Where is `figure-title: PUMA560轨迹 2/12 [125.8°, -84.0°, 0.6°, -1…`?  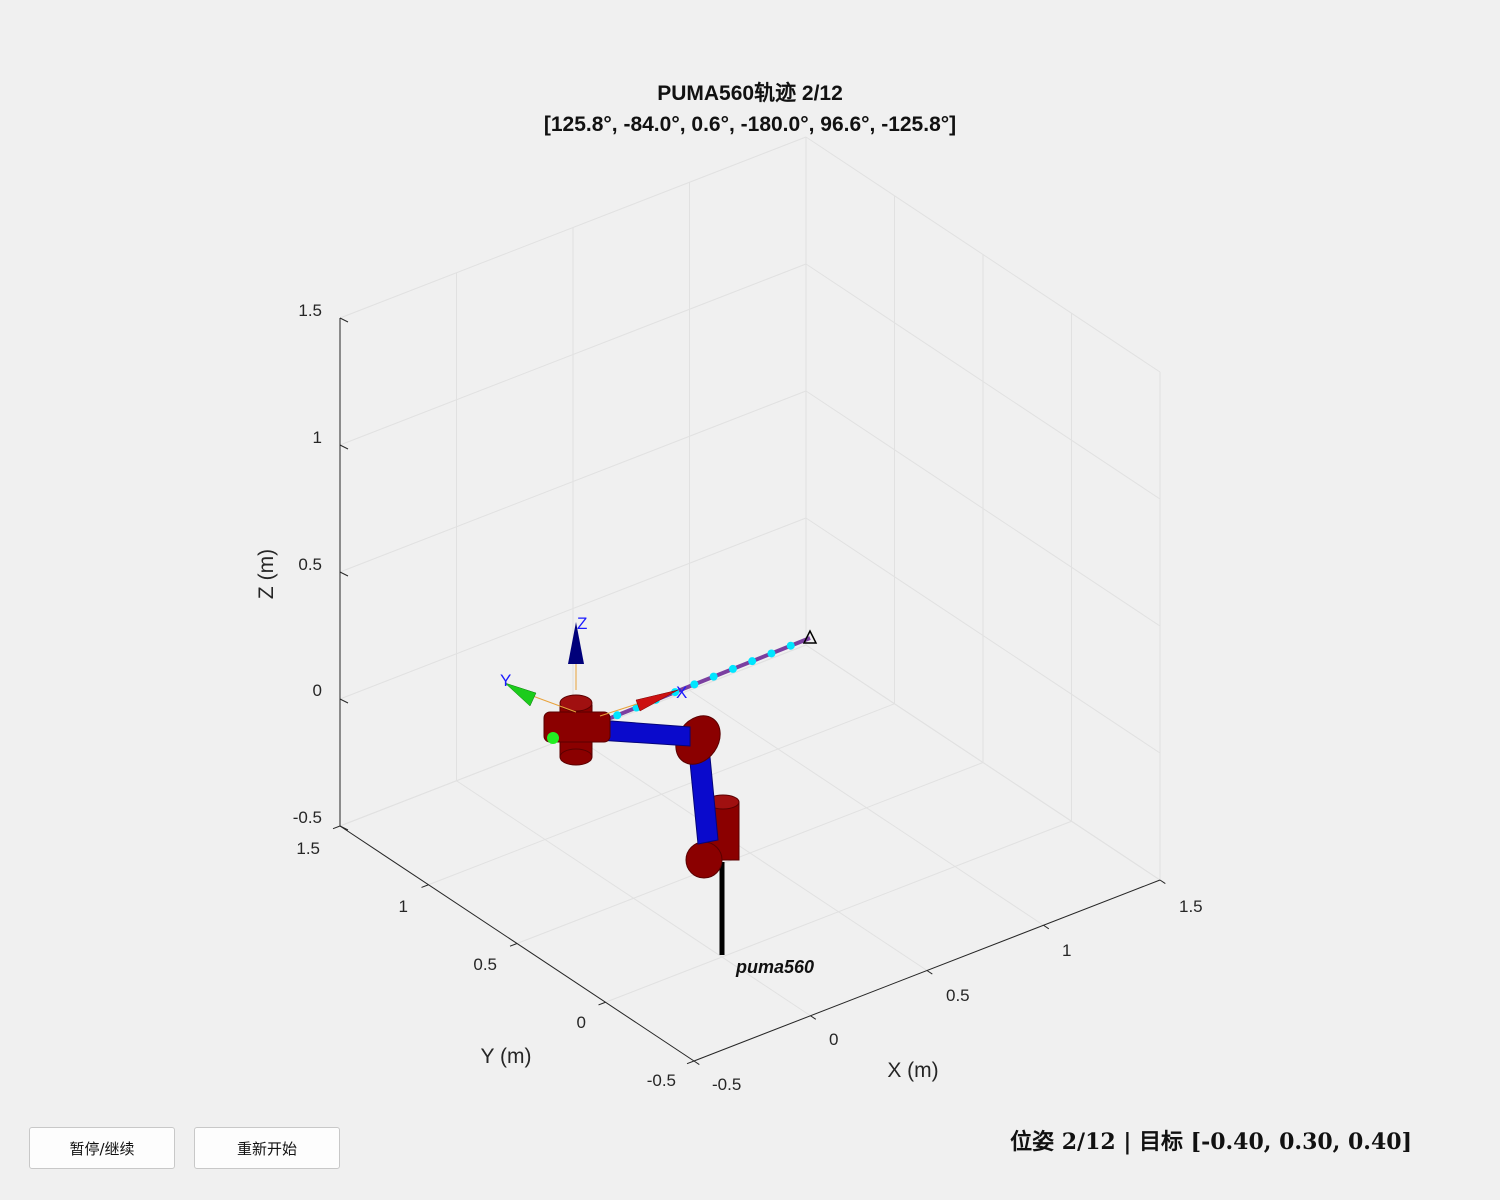
figure-title: PUMA560轨迹 2/12 [125.8°, -84.0°, 0.6°, -1… is located at coordinates (750, 109).